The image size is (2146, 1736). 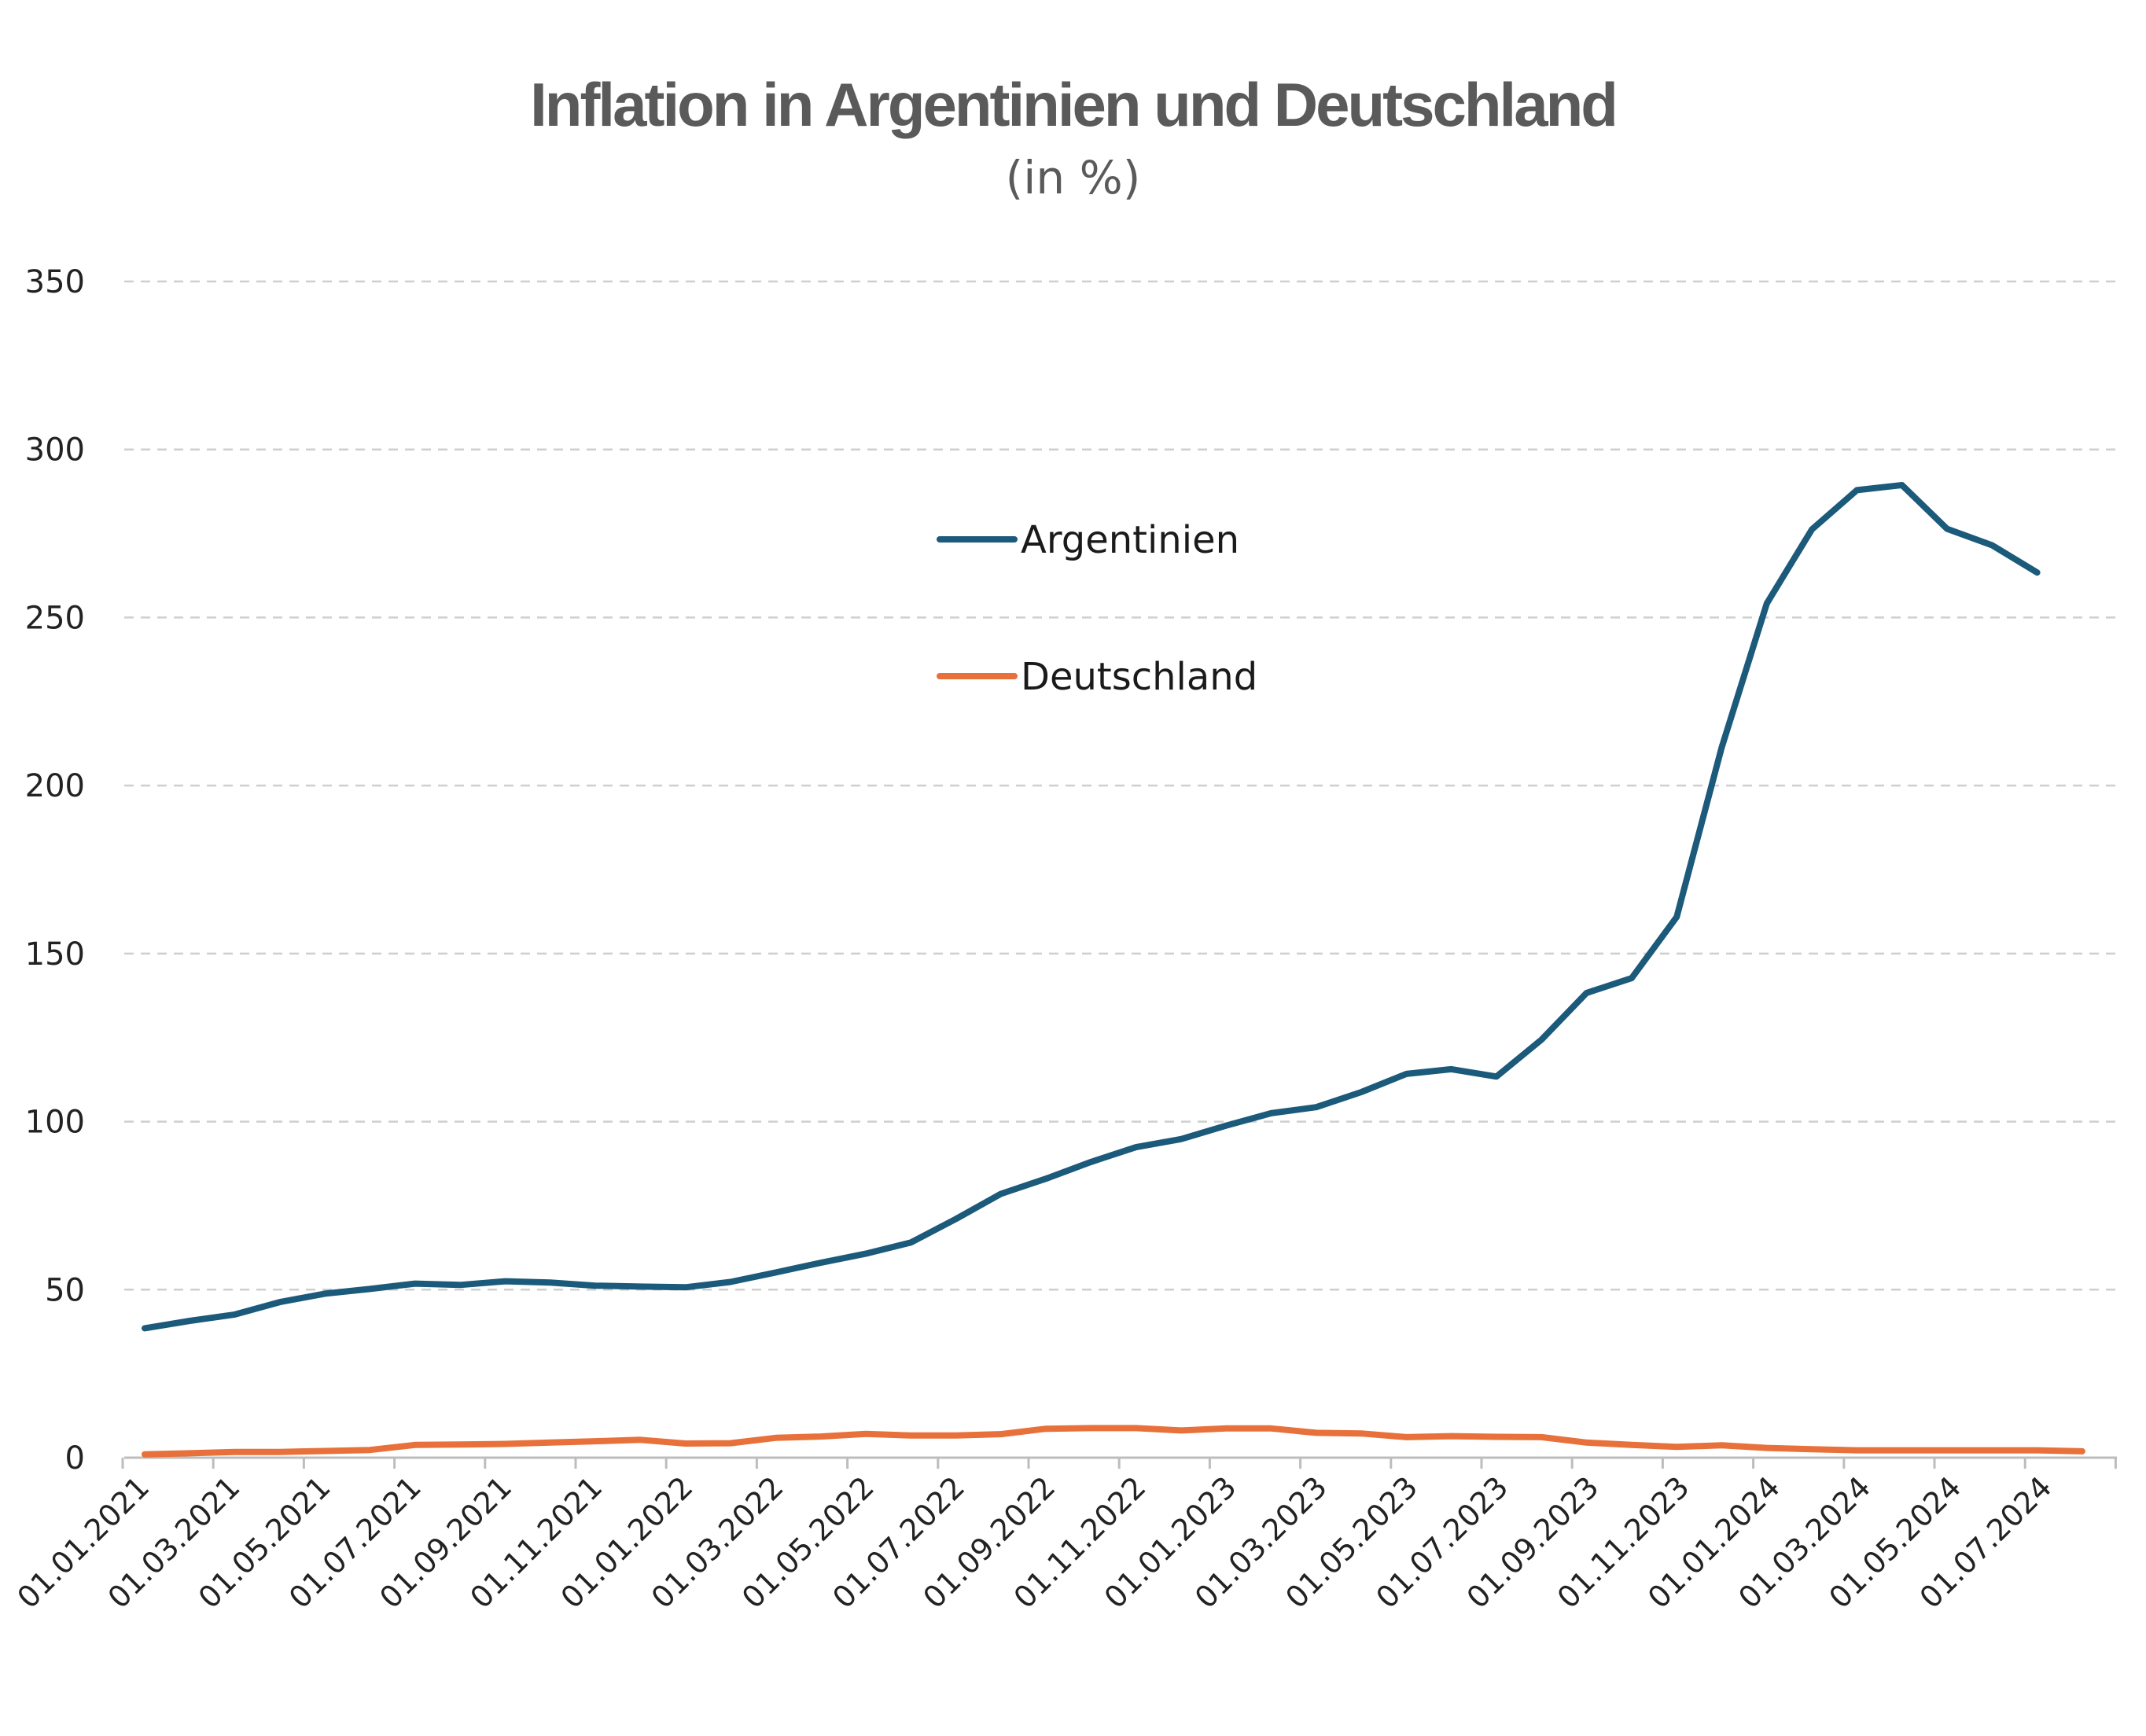 What do you see at coordinates (75, 1459) in the screenshot?
I see `y-tick-label: 0` at bounding box center [75, 1459].